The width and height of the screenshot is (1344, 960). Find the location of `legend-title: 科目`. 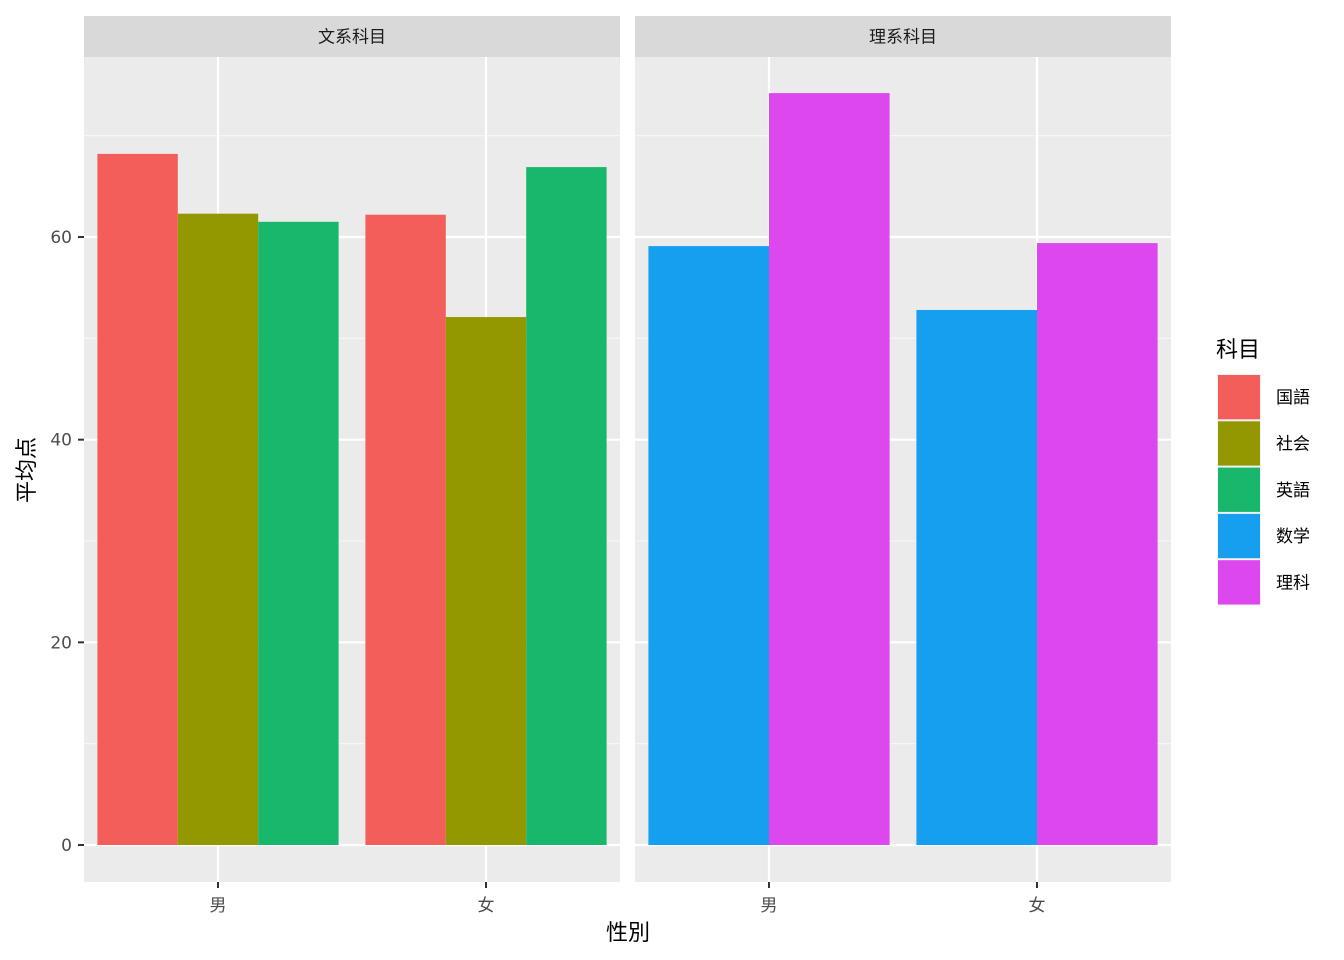

legend-title: 科目 is located at coordinates (1238, 350).